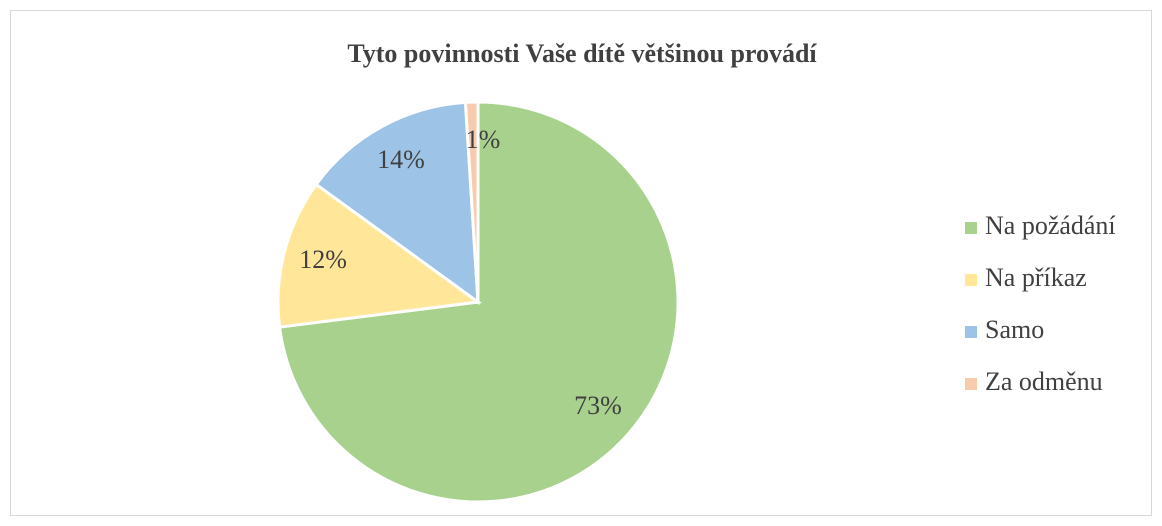 Image resolution: width=1162 pixels, height=526 pixels. I want to click on legend-label: Za odměnu, so click(1044, 381).